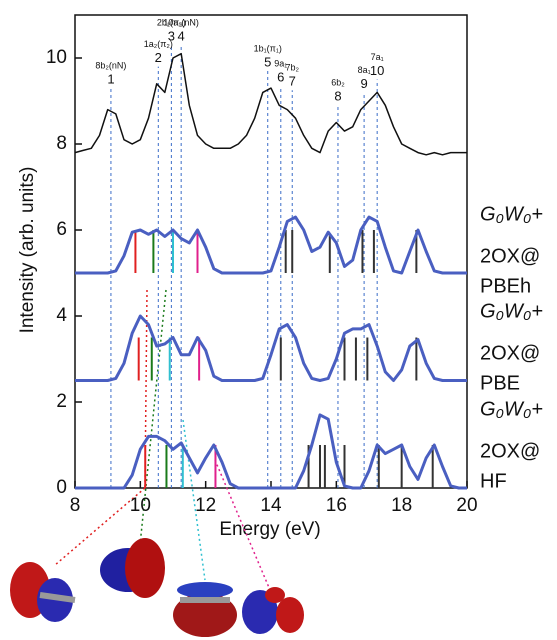  I want to click on bond, so click(57, 597).